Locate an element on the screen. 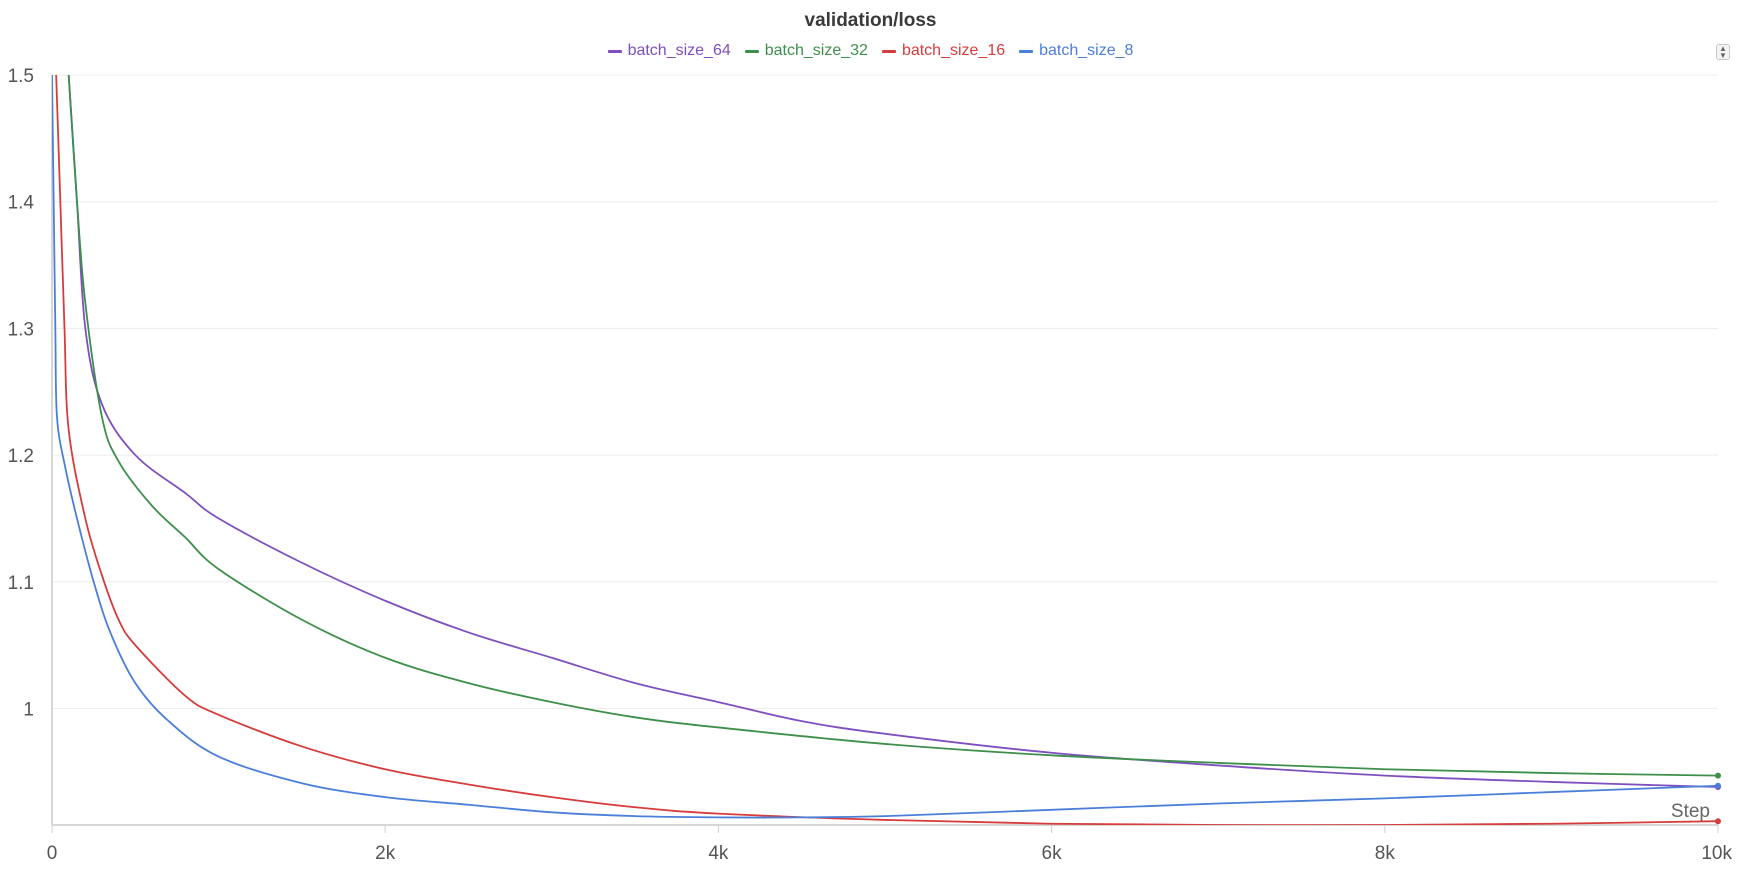 Image resolution: width=1741 pixels, height=870 pixels. x-axis-label: Step is located at coordinates (1690, 811).